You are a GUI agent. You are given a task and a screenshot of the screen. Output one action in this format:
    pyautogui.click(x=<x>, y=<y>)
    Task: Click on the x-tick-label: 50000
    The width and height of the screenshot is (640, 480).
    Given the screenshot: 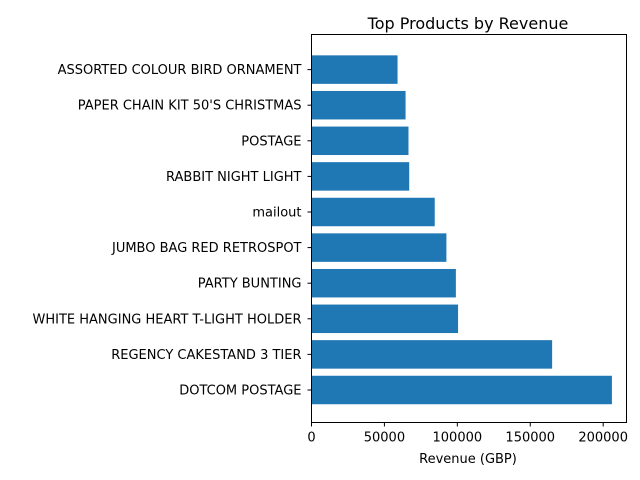 What is the action you would take?
    pyautogui.click(x=384, y=438)
    